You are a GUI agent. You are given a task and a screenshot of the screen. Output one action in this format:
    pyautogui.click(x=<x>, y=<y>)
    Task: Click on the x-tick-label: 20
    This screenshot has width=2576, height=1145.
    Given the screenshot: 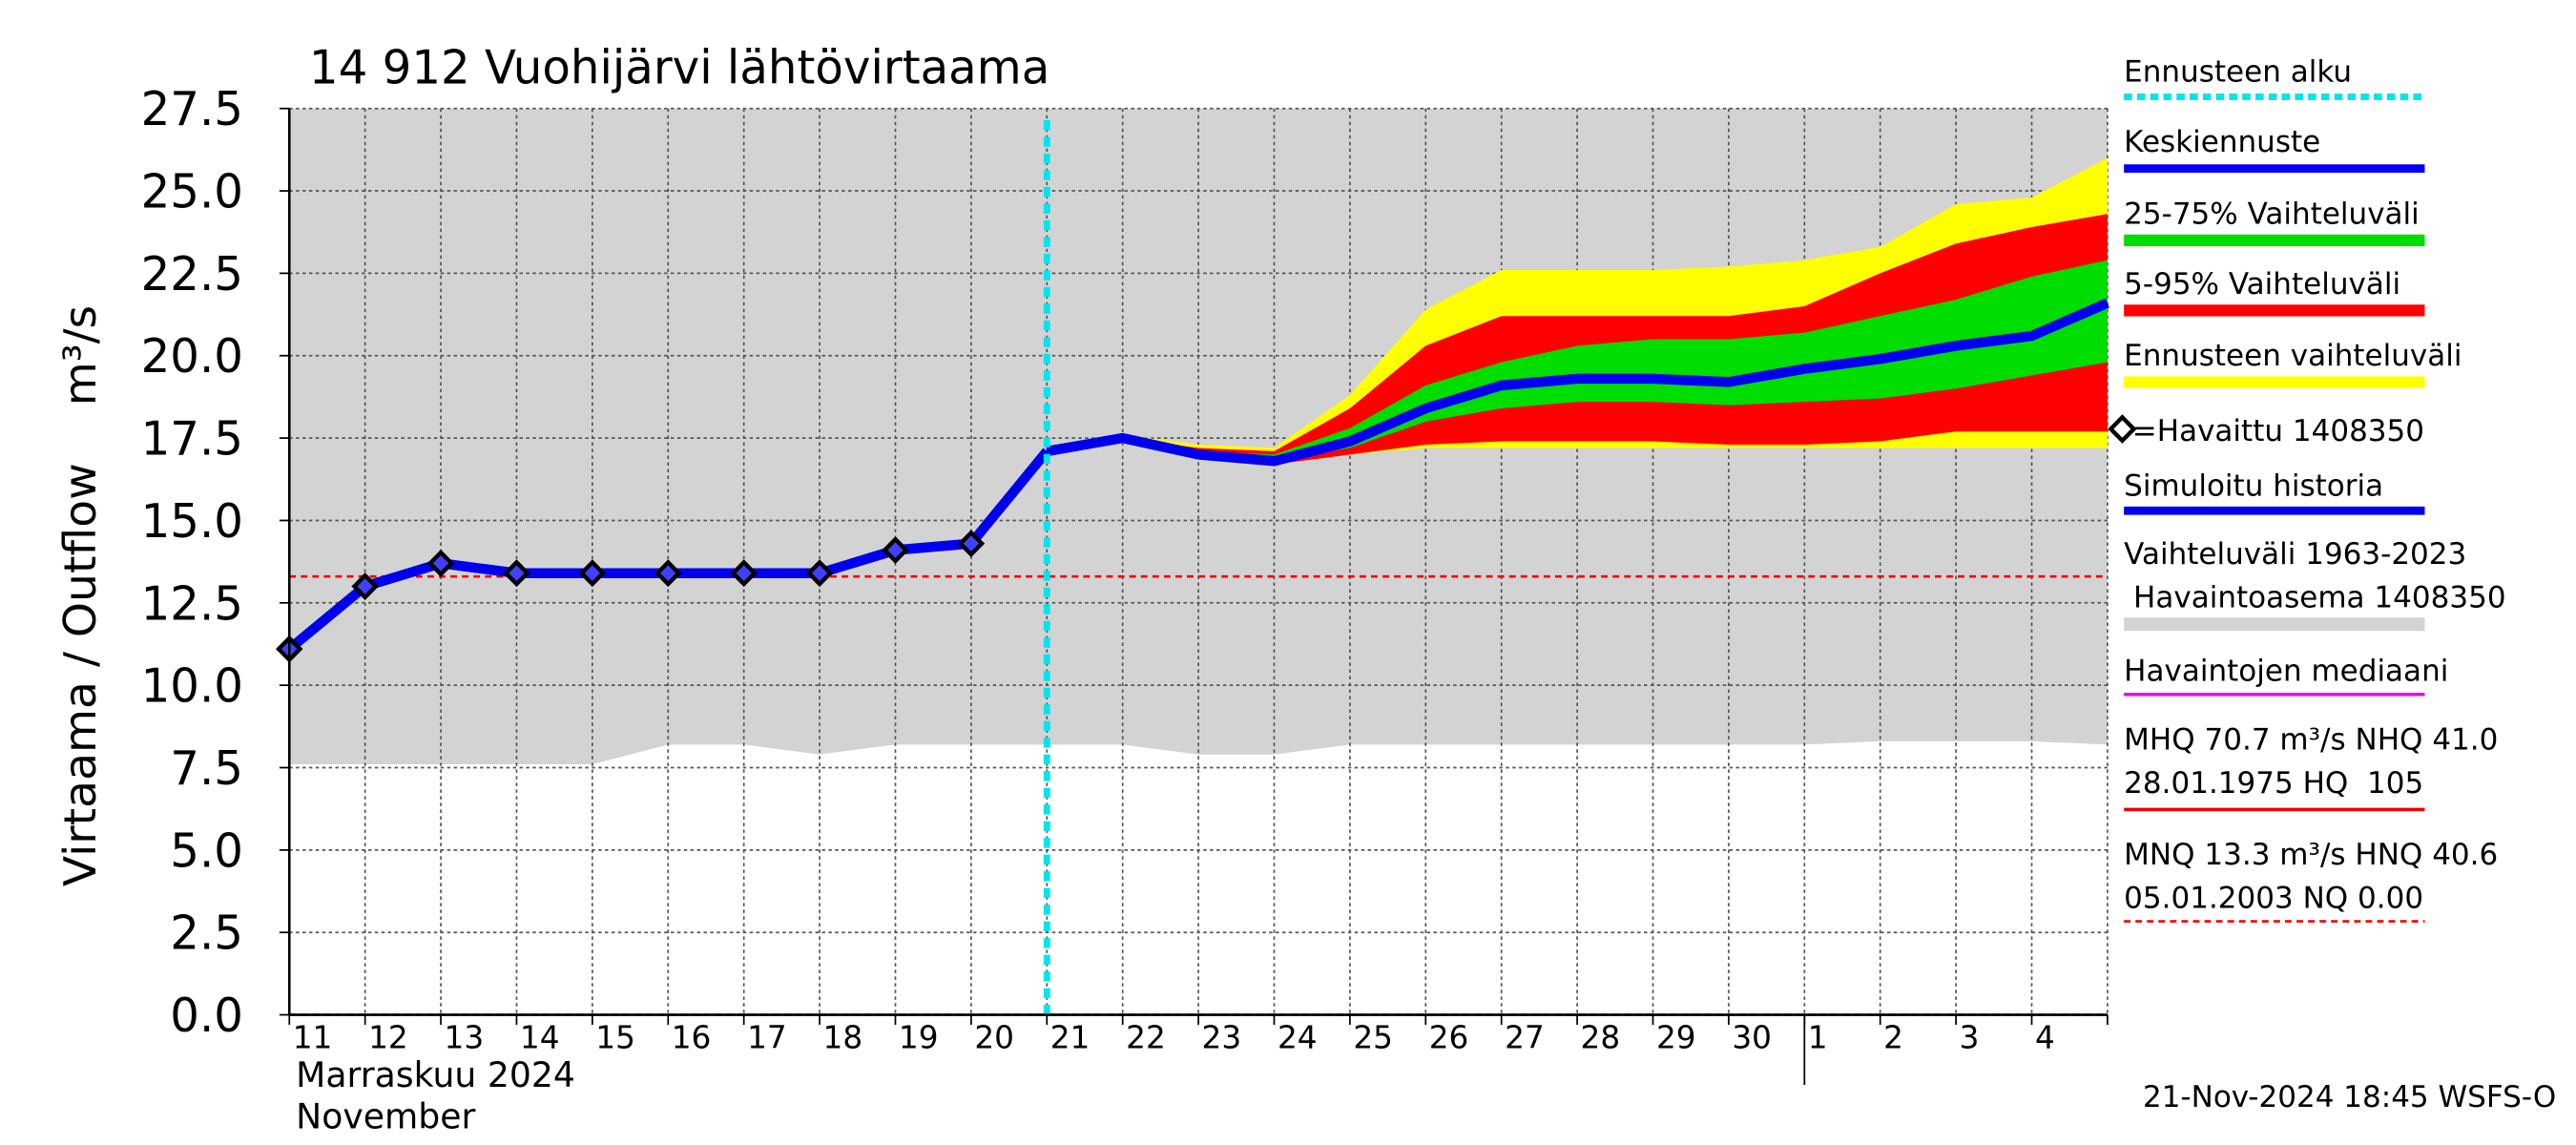 What is the action you would take?
    pyautogui.click(x=994, y=1036)
    